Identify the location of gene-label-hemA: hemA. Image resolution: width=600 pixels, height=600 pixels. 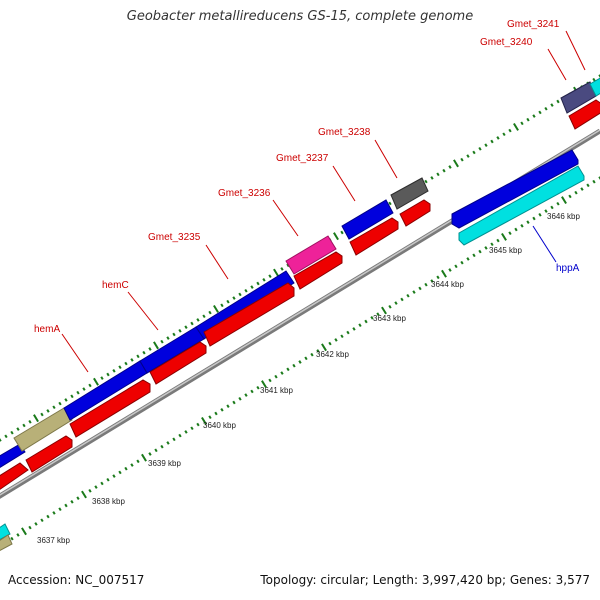
(47, 329).